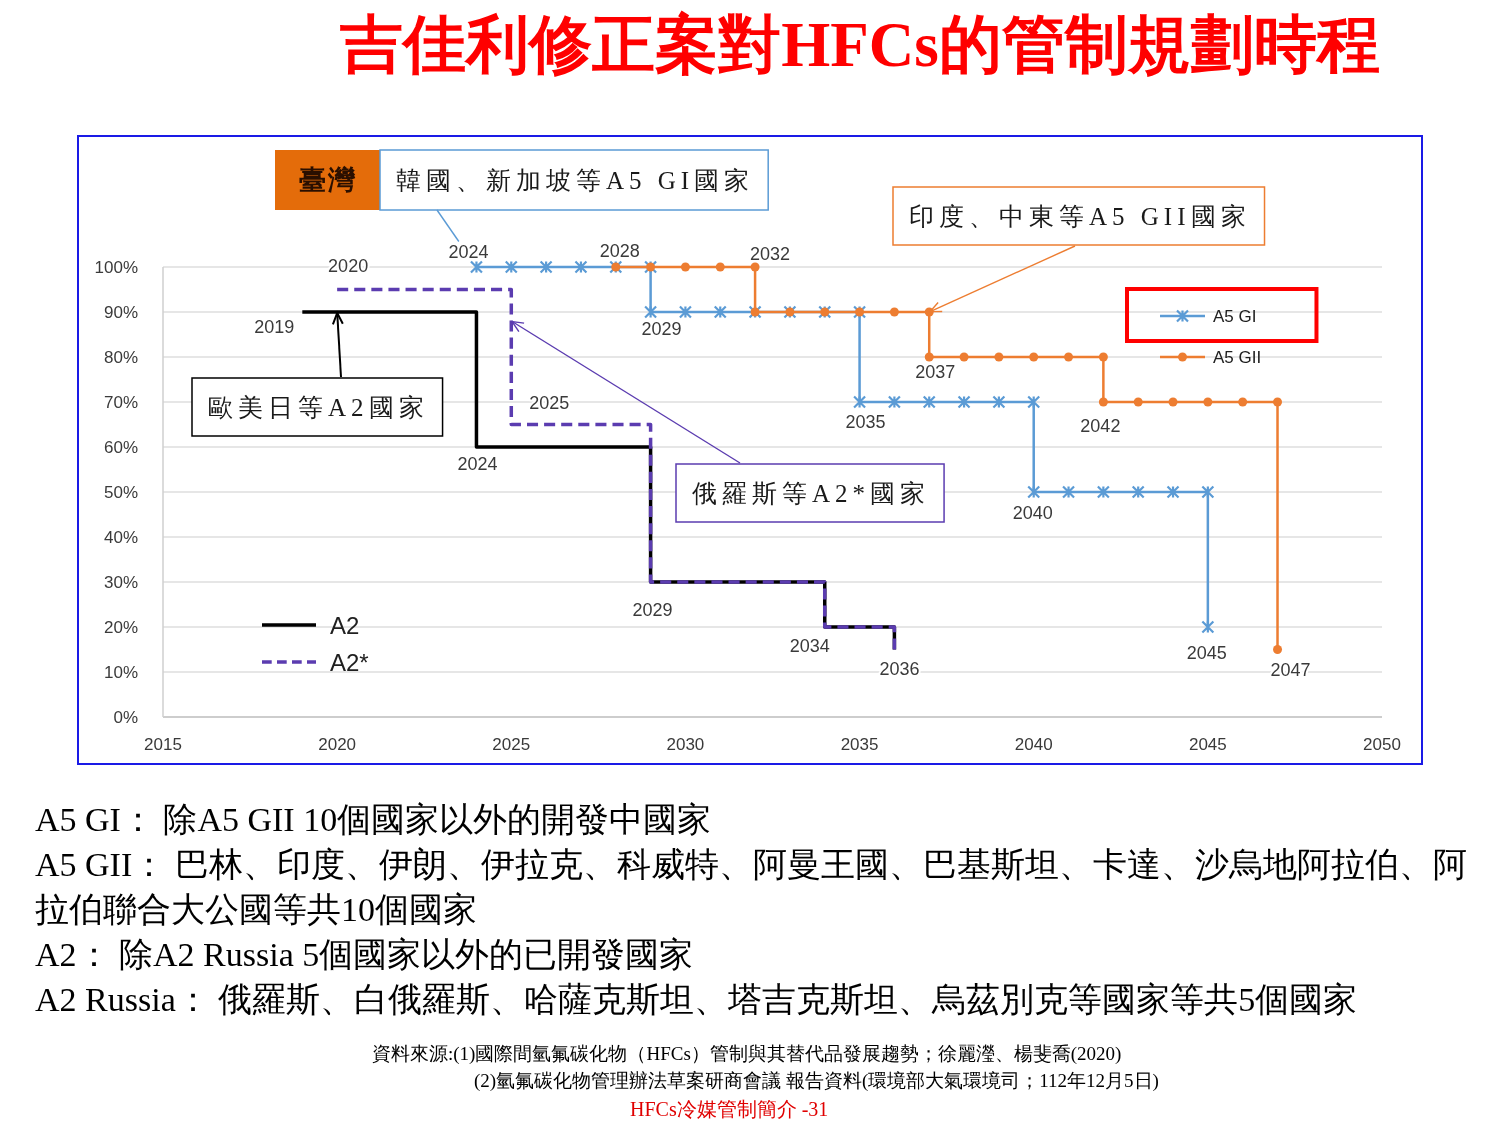 The width and height of the screenshot is (1500, 1125). Describe the element at coordinates (120, 627) in the screenshot. I see `y-tick-label: 20%` at that location.